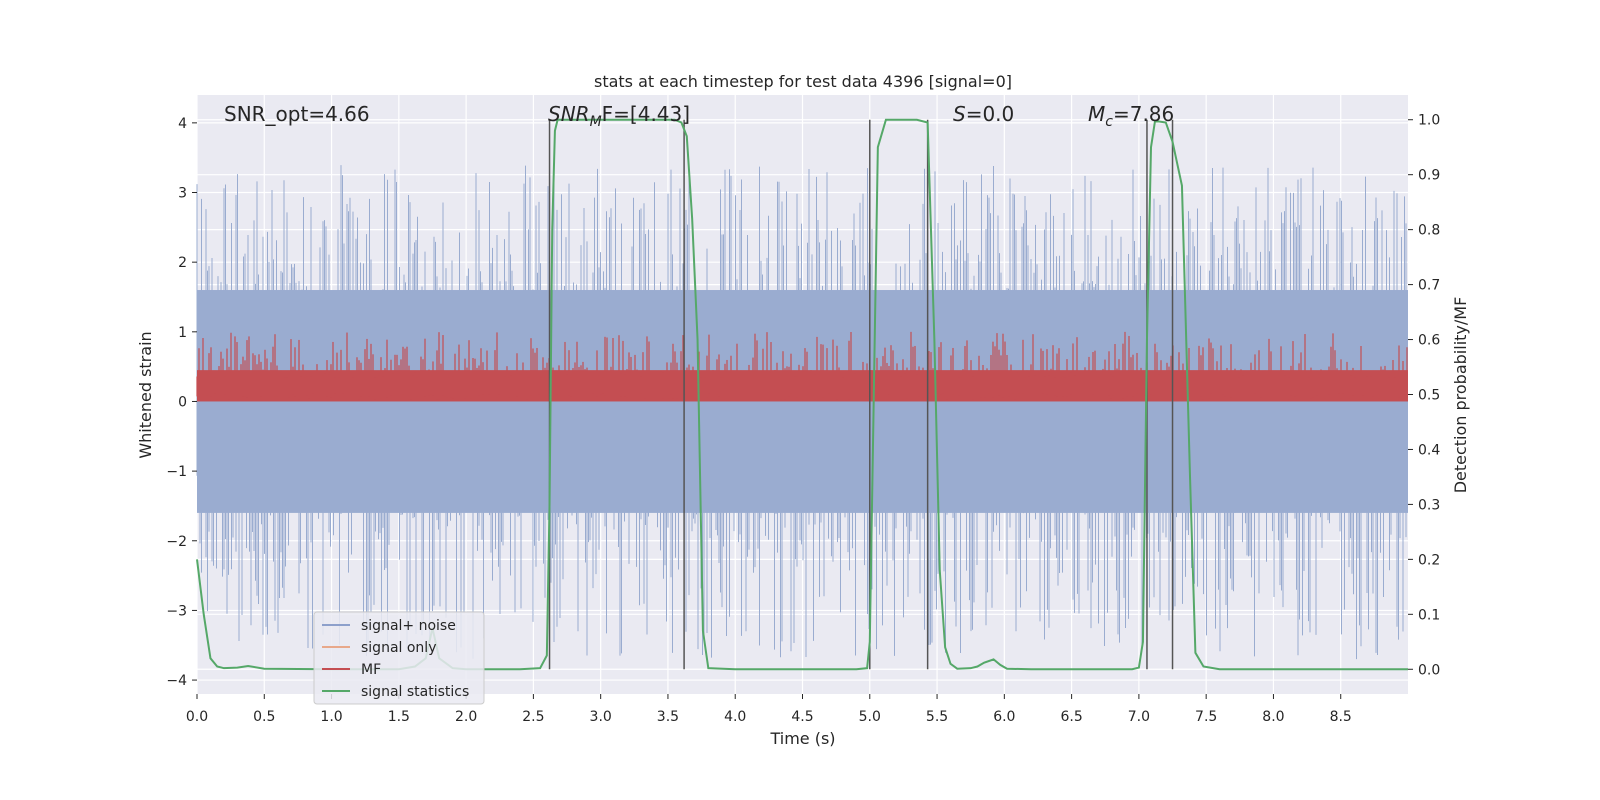 The height and width of the screenshot is (800, 1600). What do you see at coordinates (802, 366) in the screenshot?
I see `mf-series` at bounding box center [802, 366].